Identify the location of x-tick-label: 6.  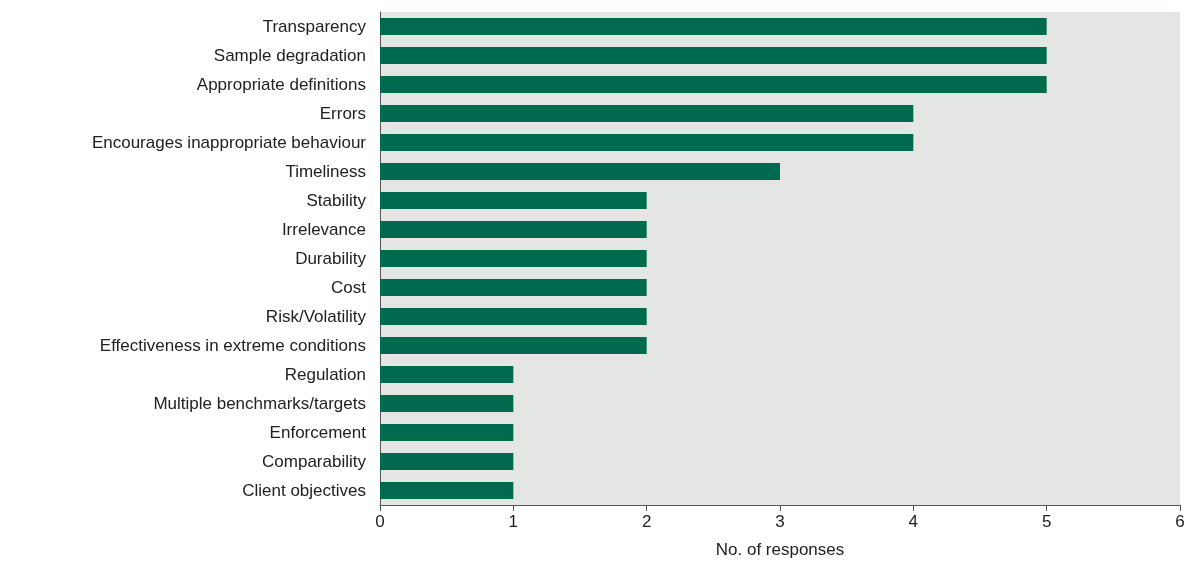
(1180, 521).